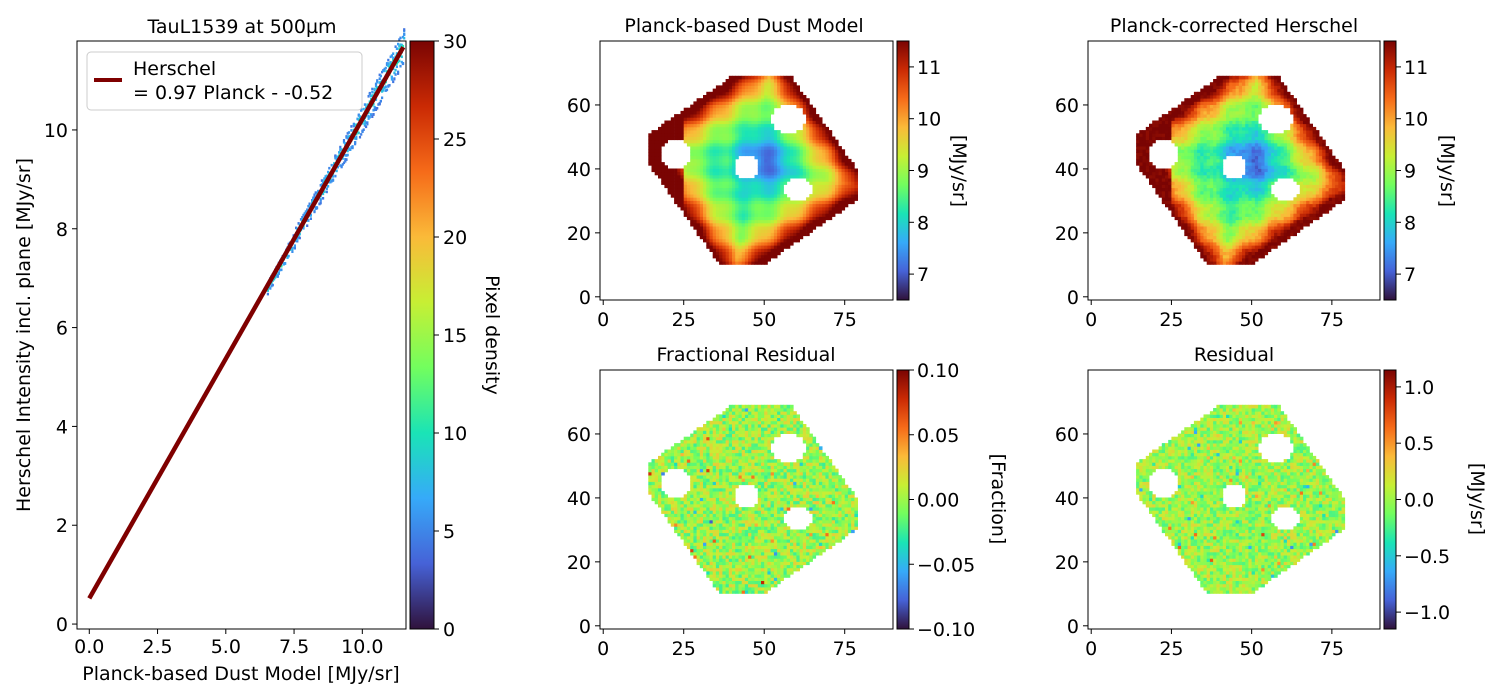  What do you see at coordinates (224, 81) in the screenshot?
I see `legend: Herschel = 0.97 Planck - -0.52` at bounding box center [224, 81].